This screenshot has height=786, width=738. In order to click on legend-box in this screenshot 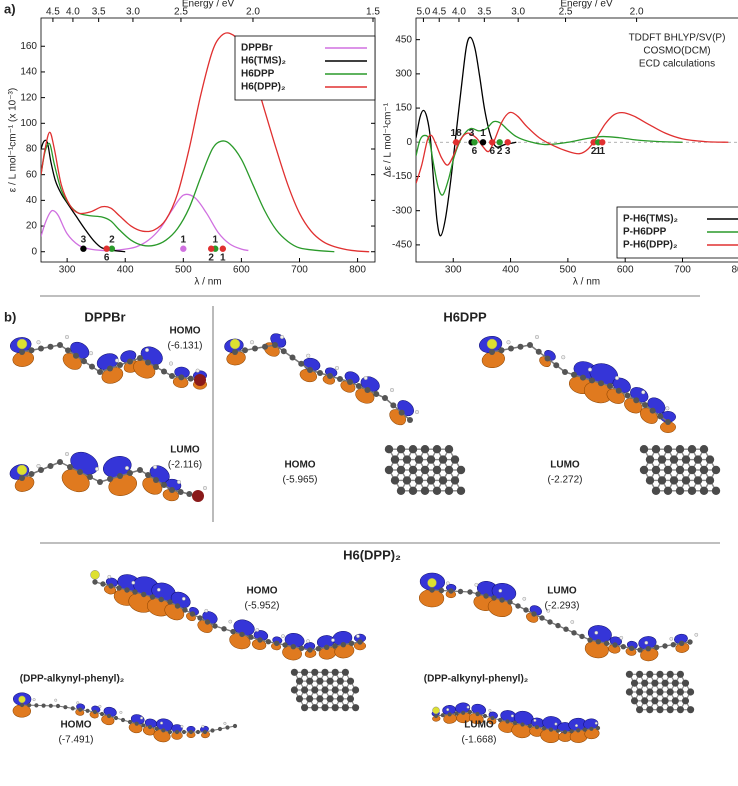, I will do `click(305, 68)`.